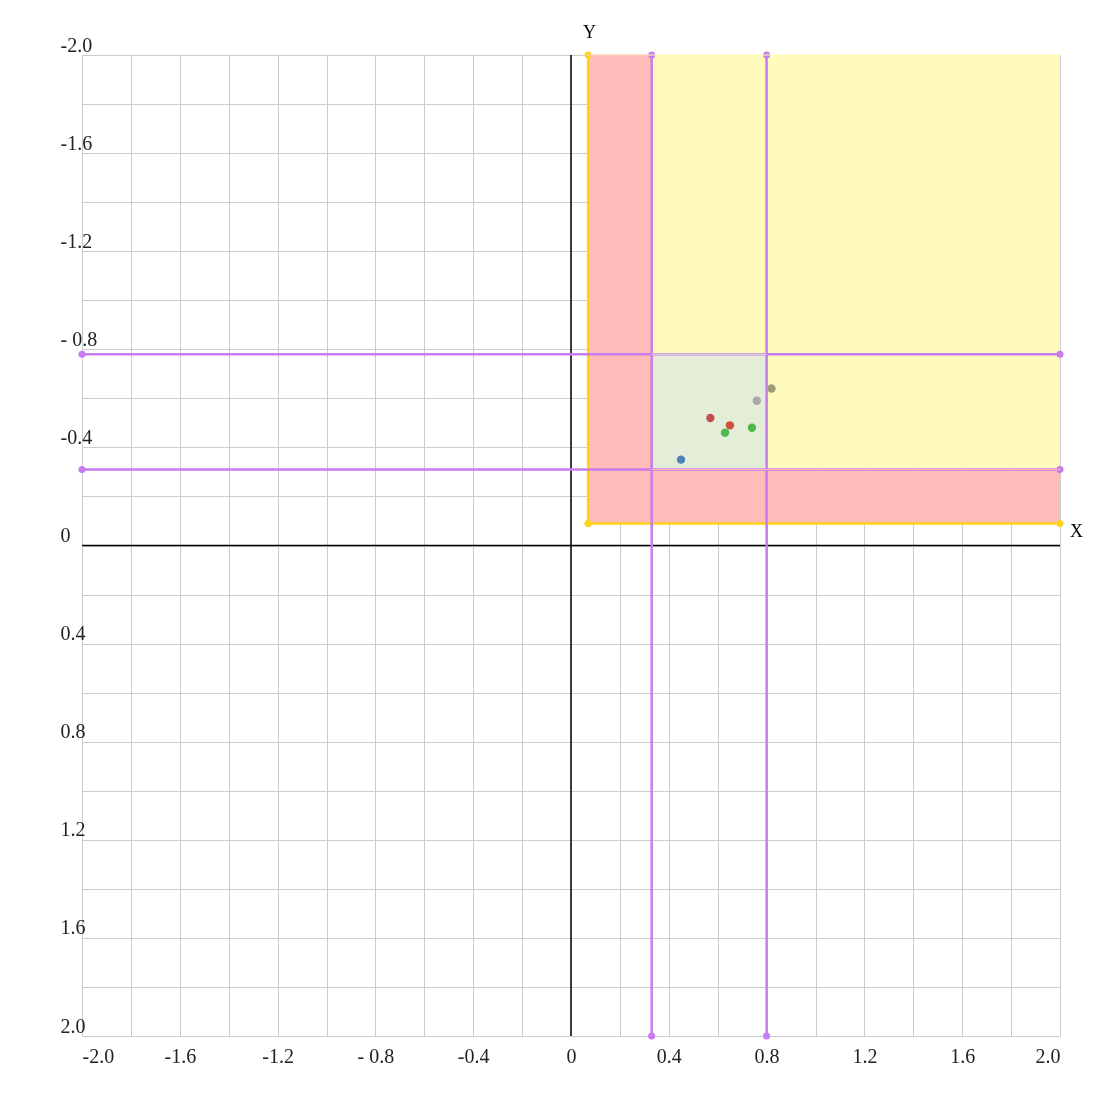  What do you see at coordinates (73, 731) in the screenshot?
I see `y-tick-label: 0.8` at bounding box center [73, 731].